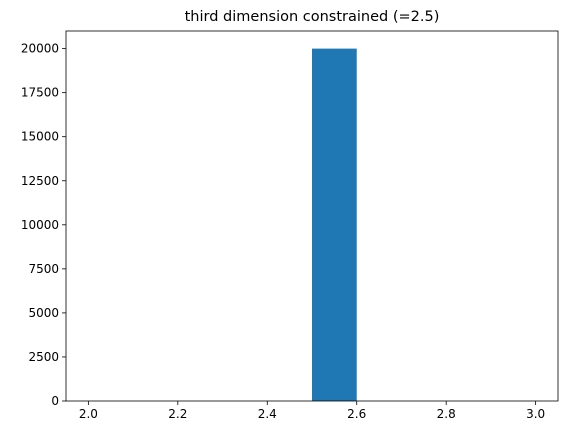  Describe the element at coordinates (40, 49) in the screenshot. I see `y-tick-label: 20000` at that location.